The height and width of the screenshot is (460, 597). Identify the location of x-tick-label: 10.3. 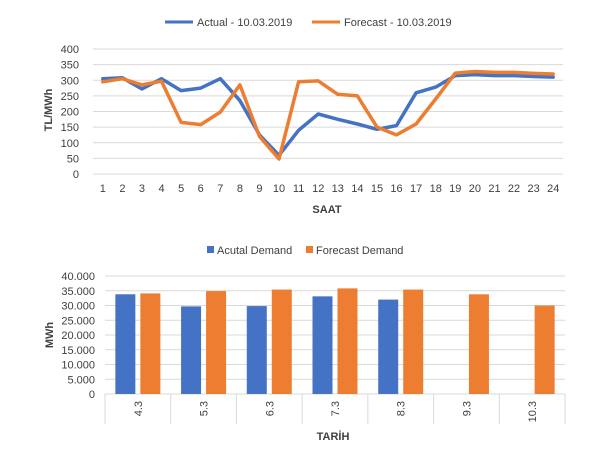
(533, 411).